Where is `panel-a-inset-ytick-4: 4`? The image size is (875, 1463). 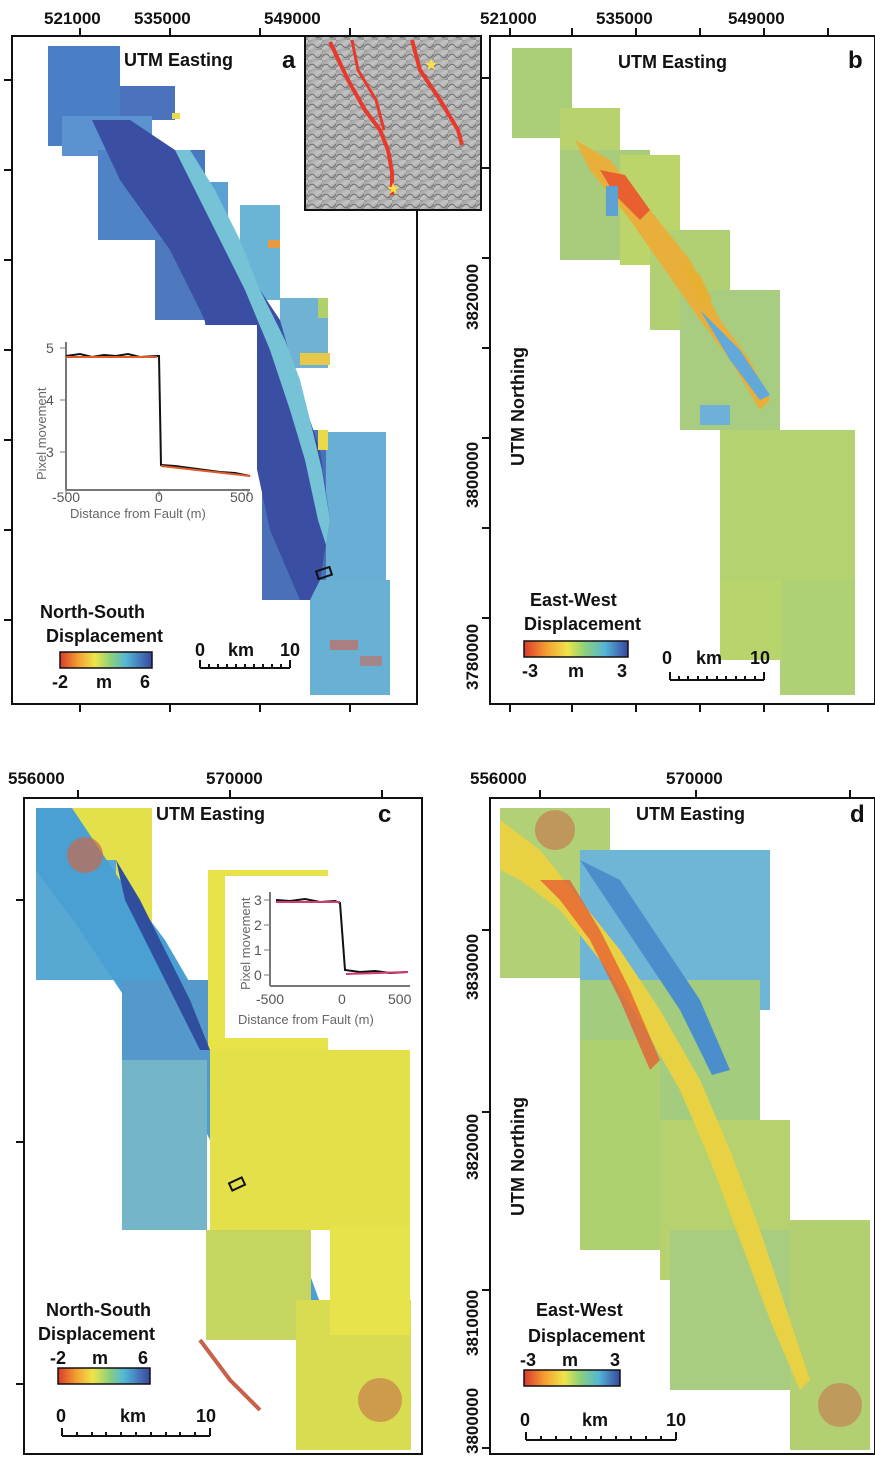 panel-a-inset-ytick-4: 4 is located at coordinates (50, 400).